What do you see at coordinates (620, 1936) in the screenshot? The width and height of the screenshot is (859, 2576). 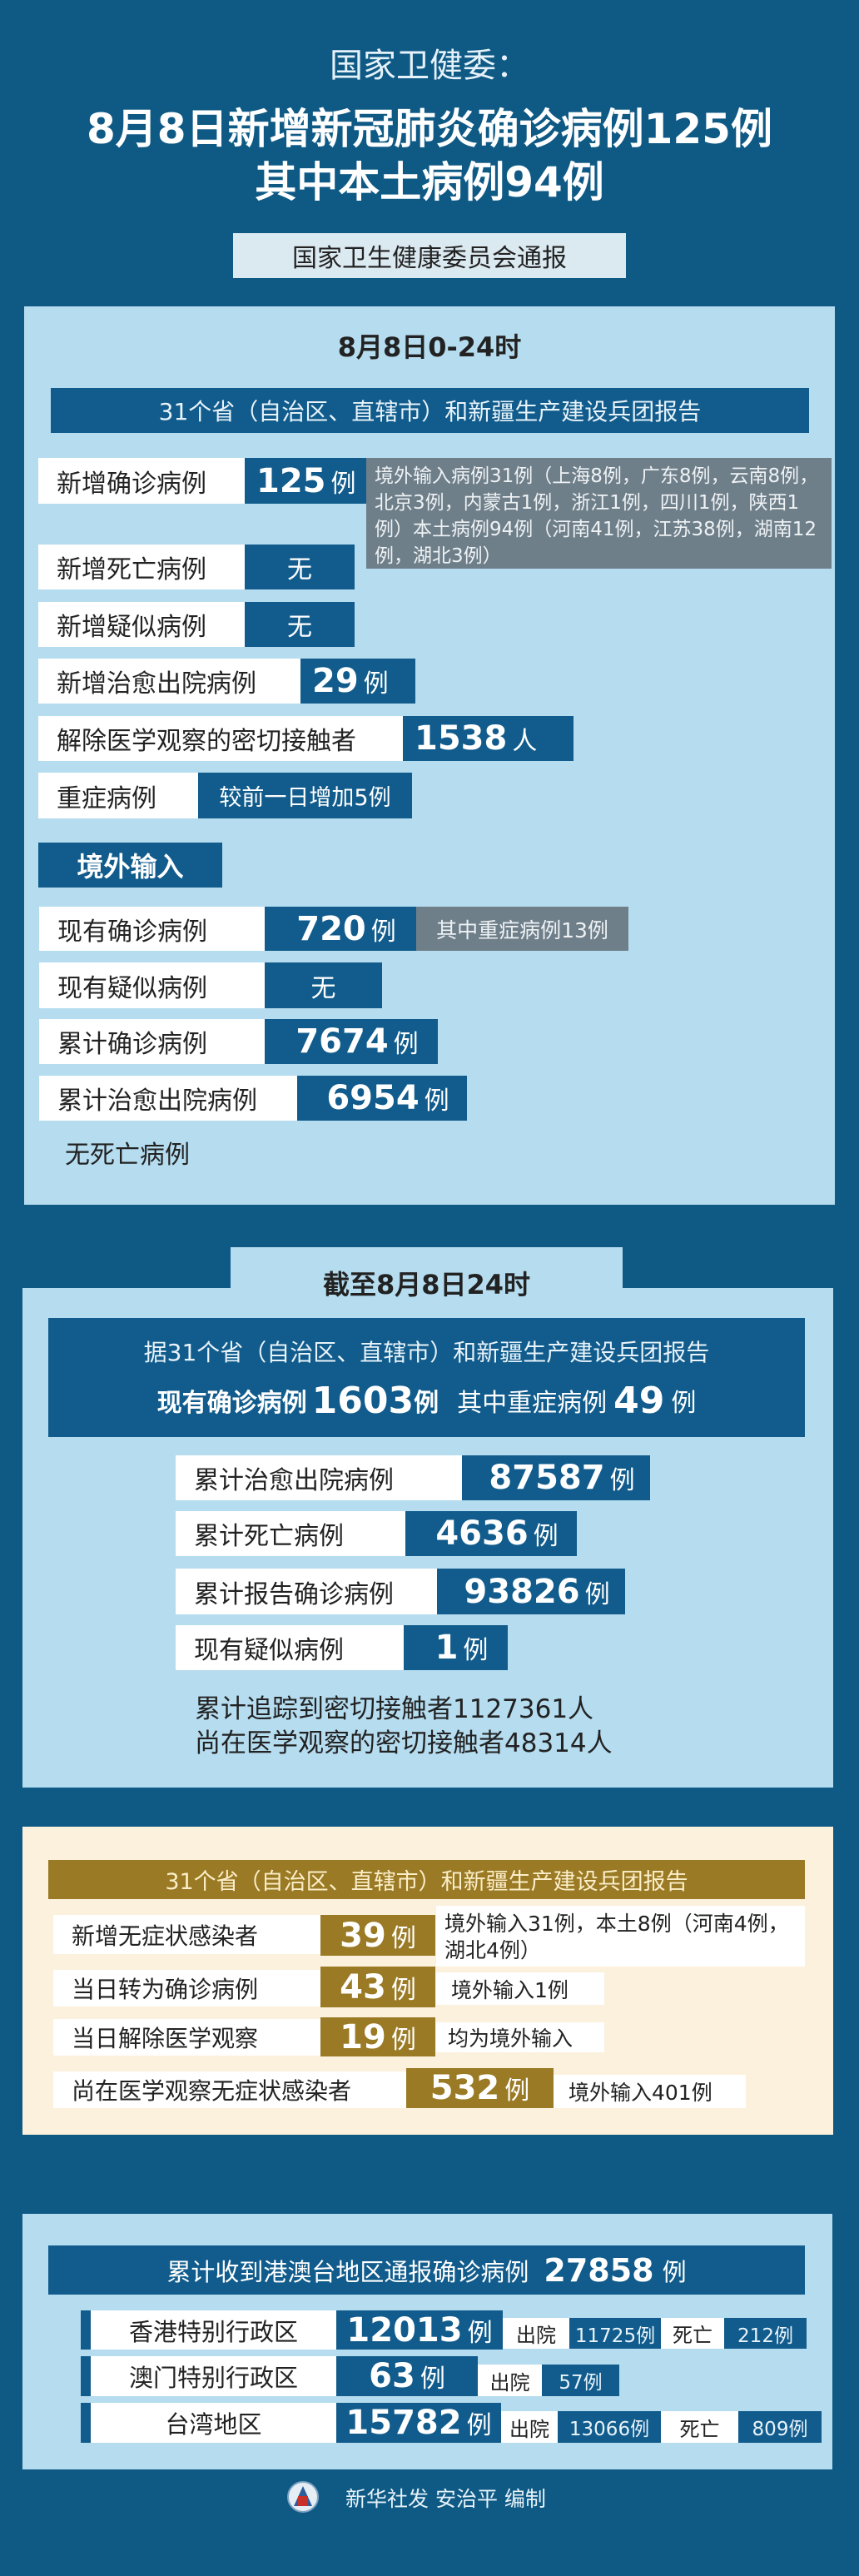 I see `row-note: 境外输入31例，本土8例（河南4例，湖北4例）` at bounding box center [620, 1936].